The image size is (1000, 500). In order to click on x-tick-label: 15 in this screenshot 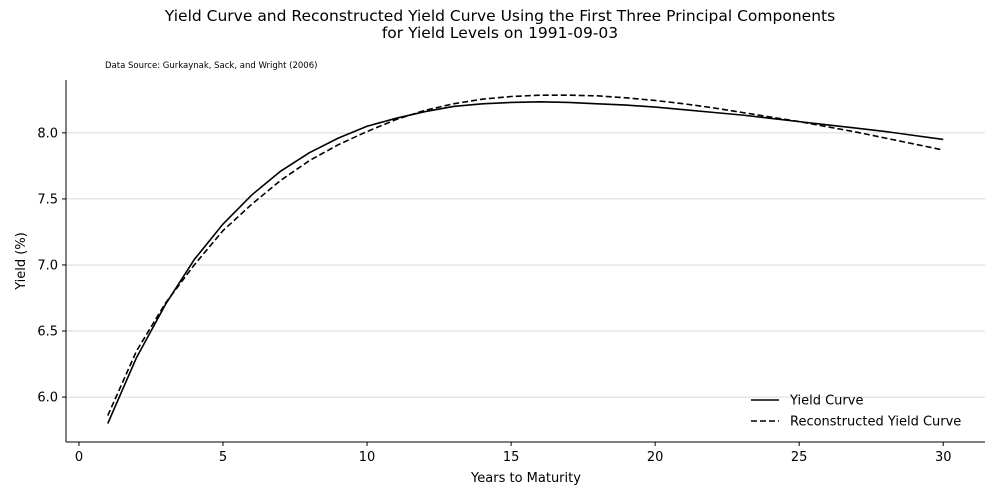, I will do `click(511, 457)`.